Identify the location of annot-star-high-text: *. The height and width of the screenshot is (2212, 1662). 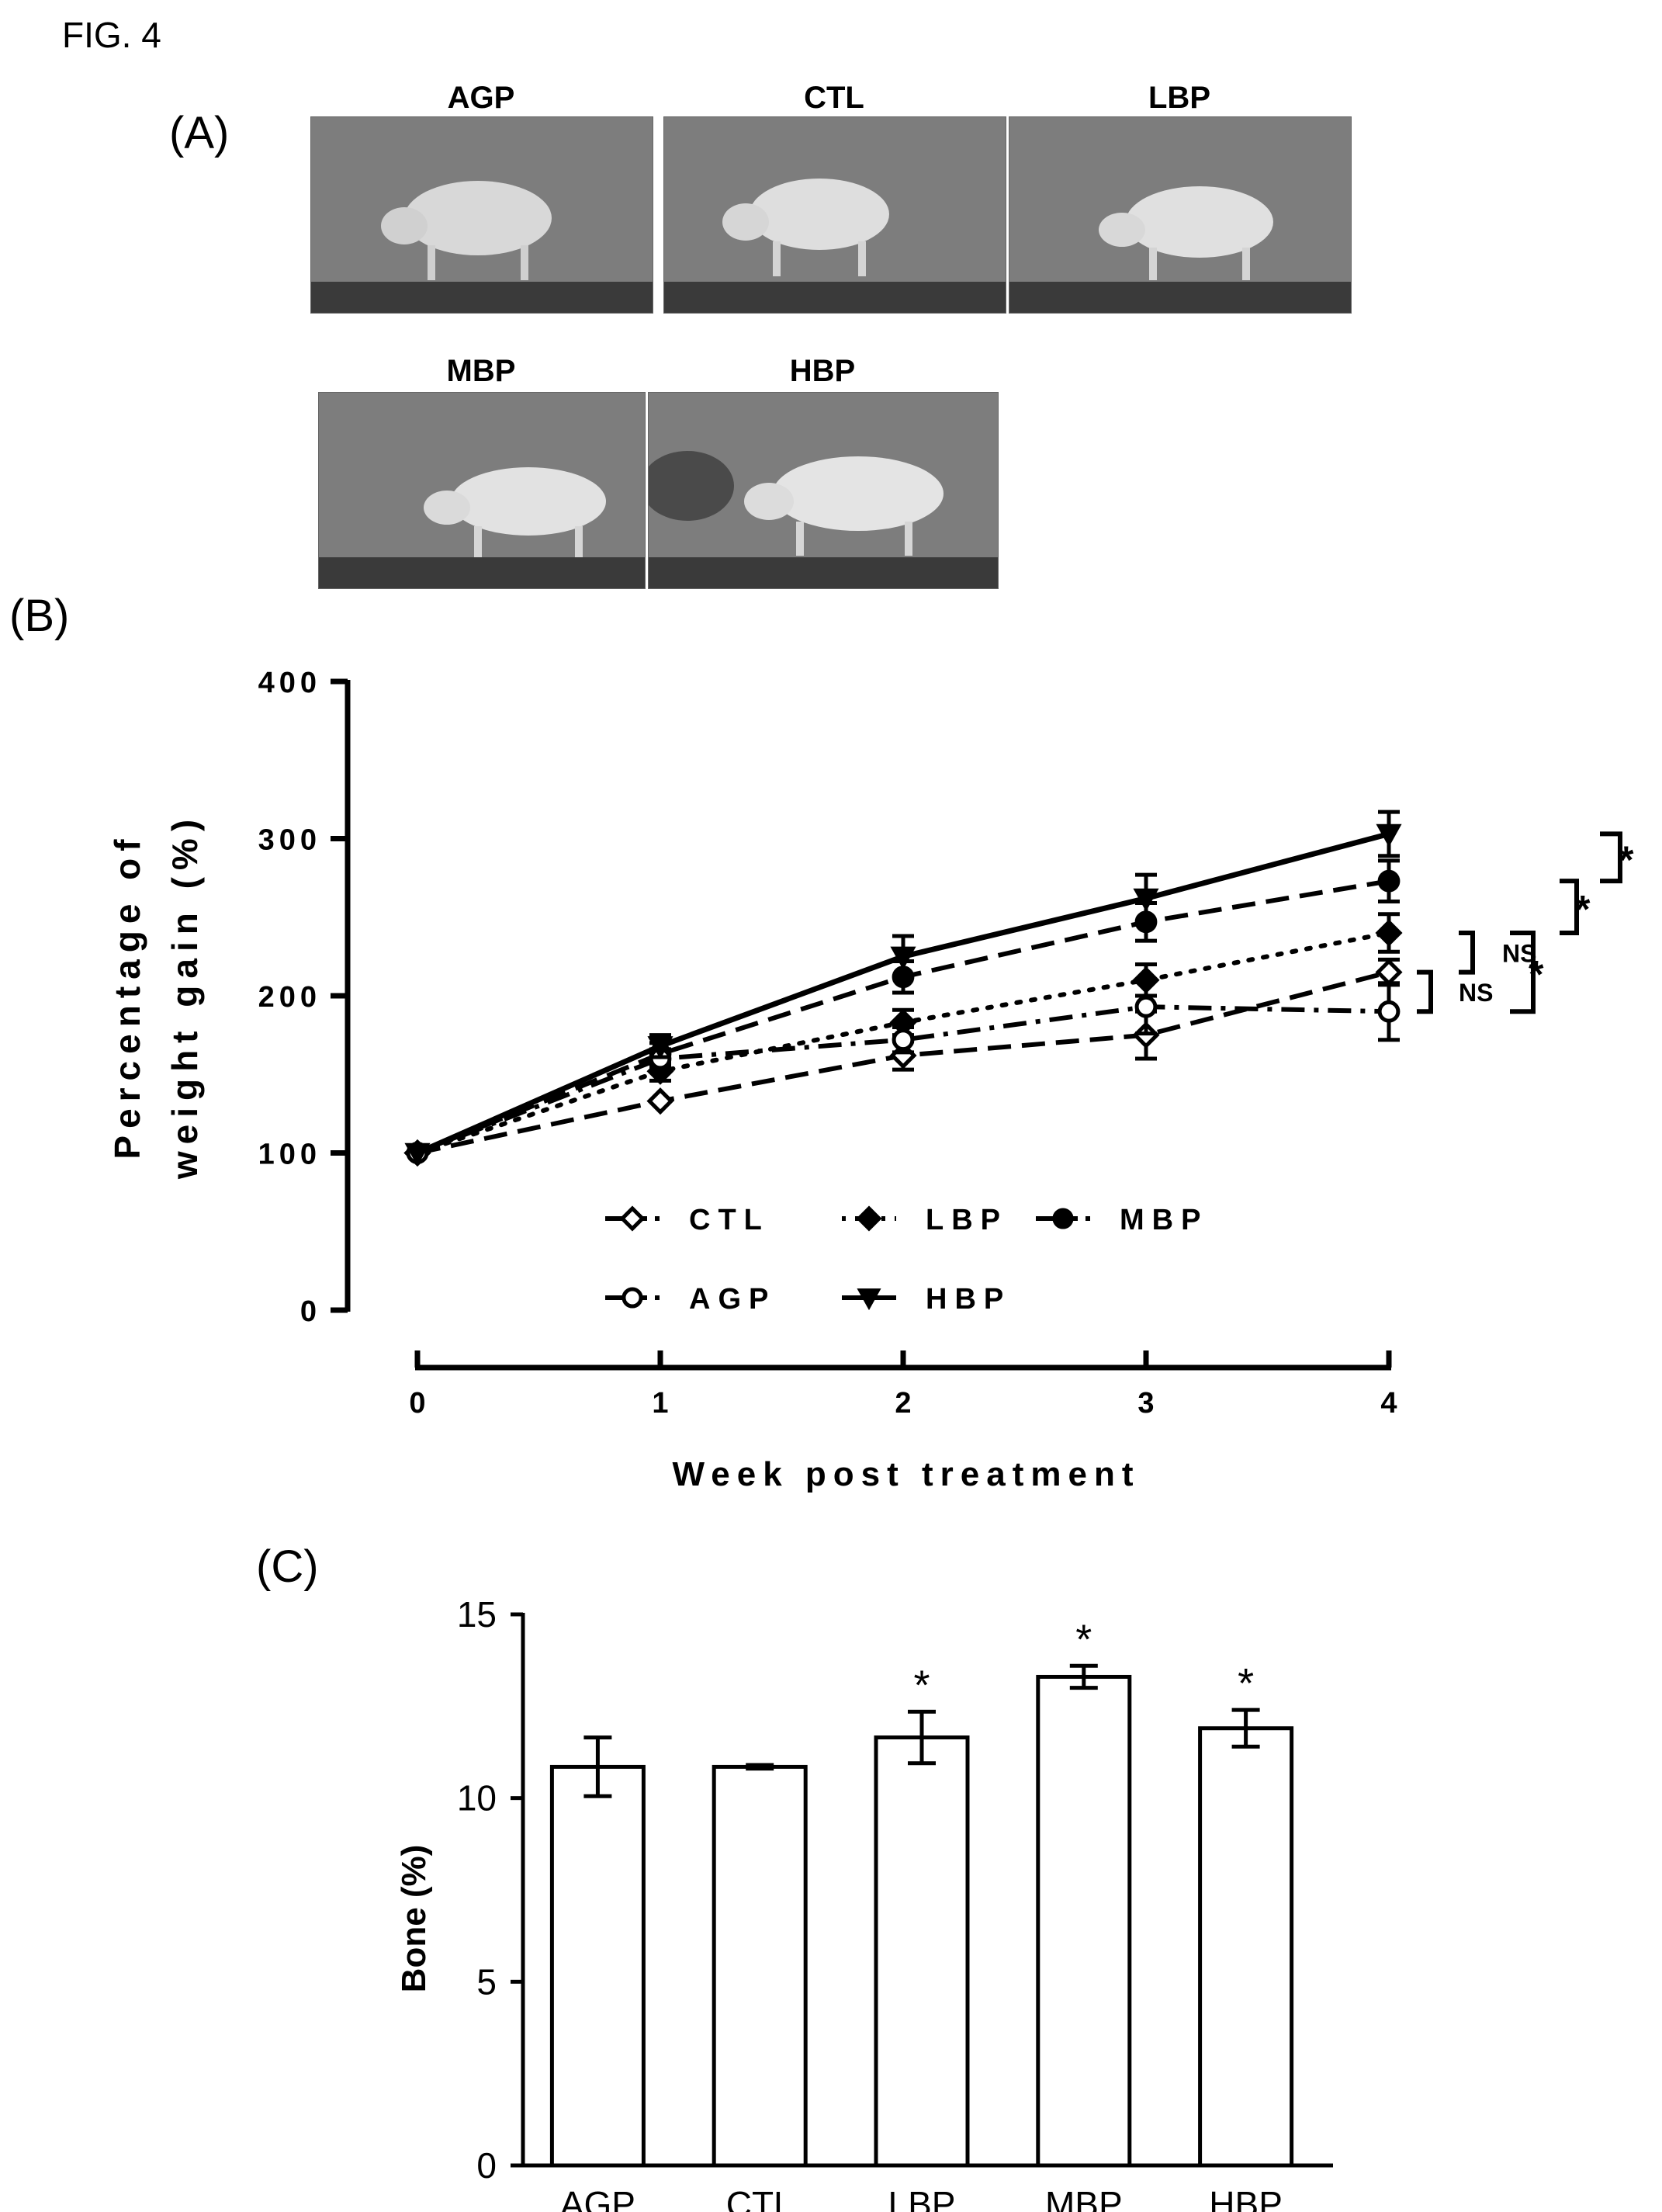
(1627, 860).